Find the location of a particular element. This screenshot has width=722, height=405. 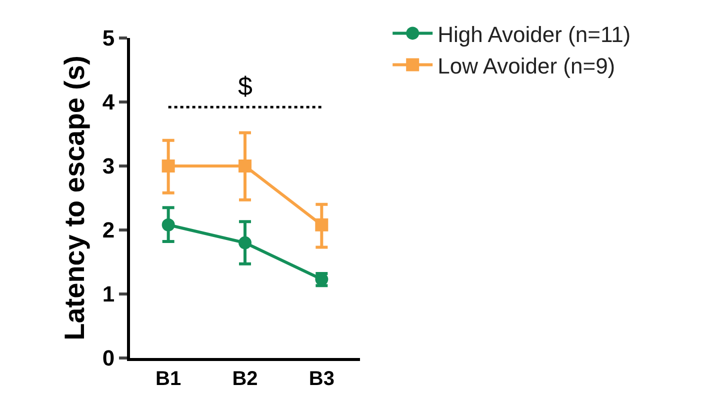

y-tick-label: 1 is located at coordinates (108, 294).